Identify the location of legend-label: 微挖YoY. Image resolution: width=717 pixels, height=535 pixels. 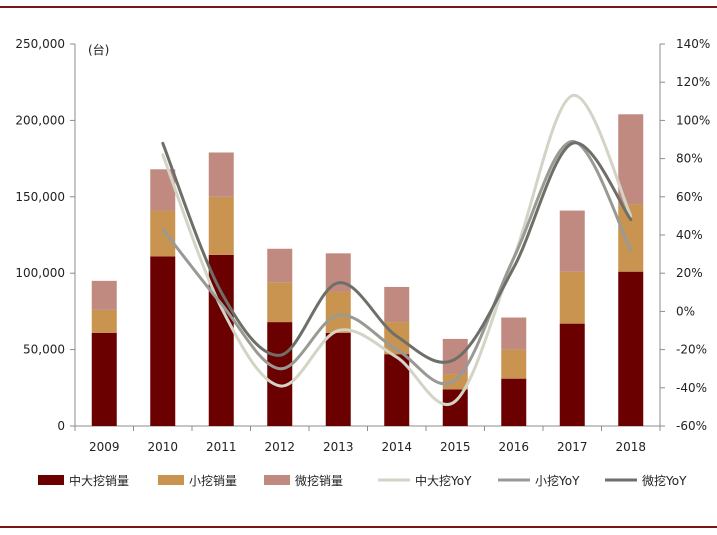
(664, 480).